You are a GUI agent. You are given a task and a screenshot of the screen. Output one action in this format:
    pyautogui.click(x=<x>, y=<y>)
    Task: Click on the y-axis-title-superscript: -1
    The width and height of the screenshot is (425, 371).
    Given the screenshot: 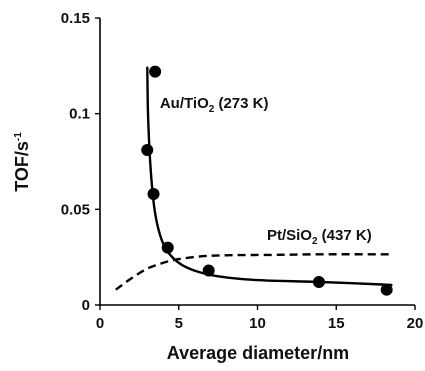 What is the action you would take?
    pyautogui.click(x=18, y=136)
    